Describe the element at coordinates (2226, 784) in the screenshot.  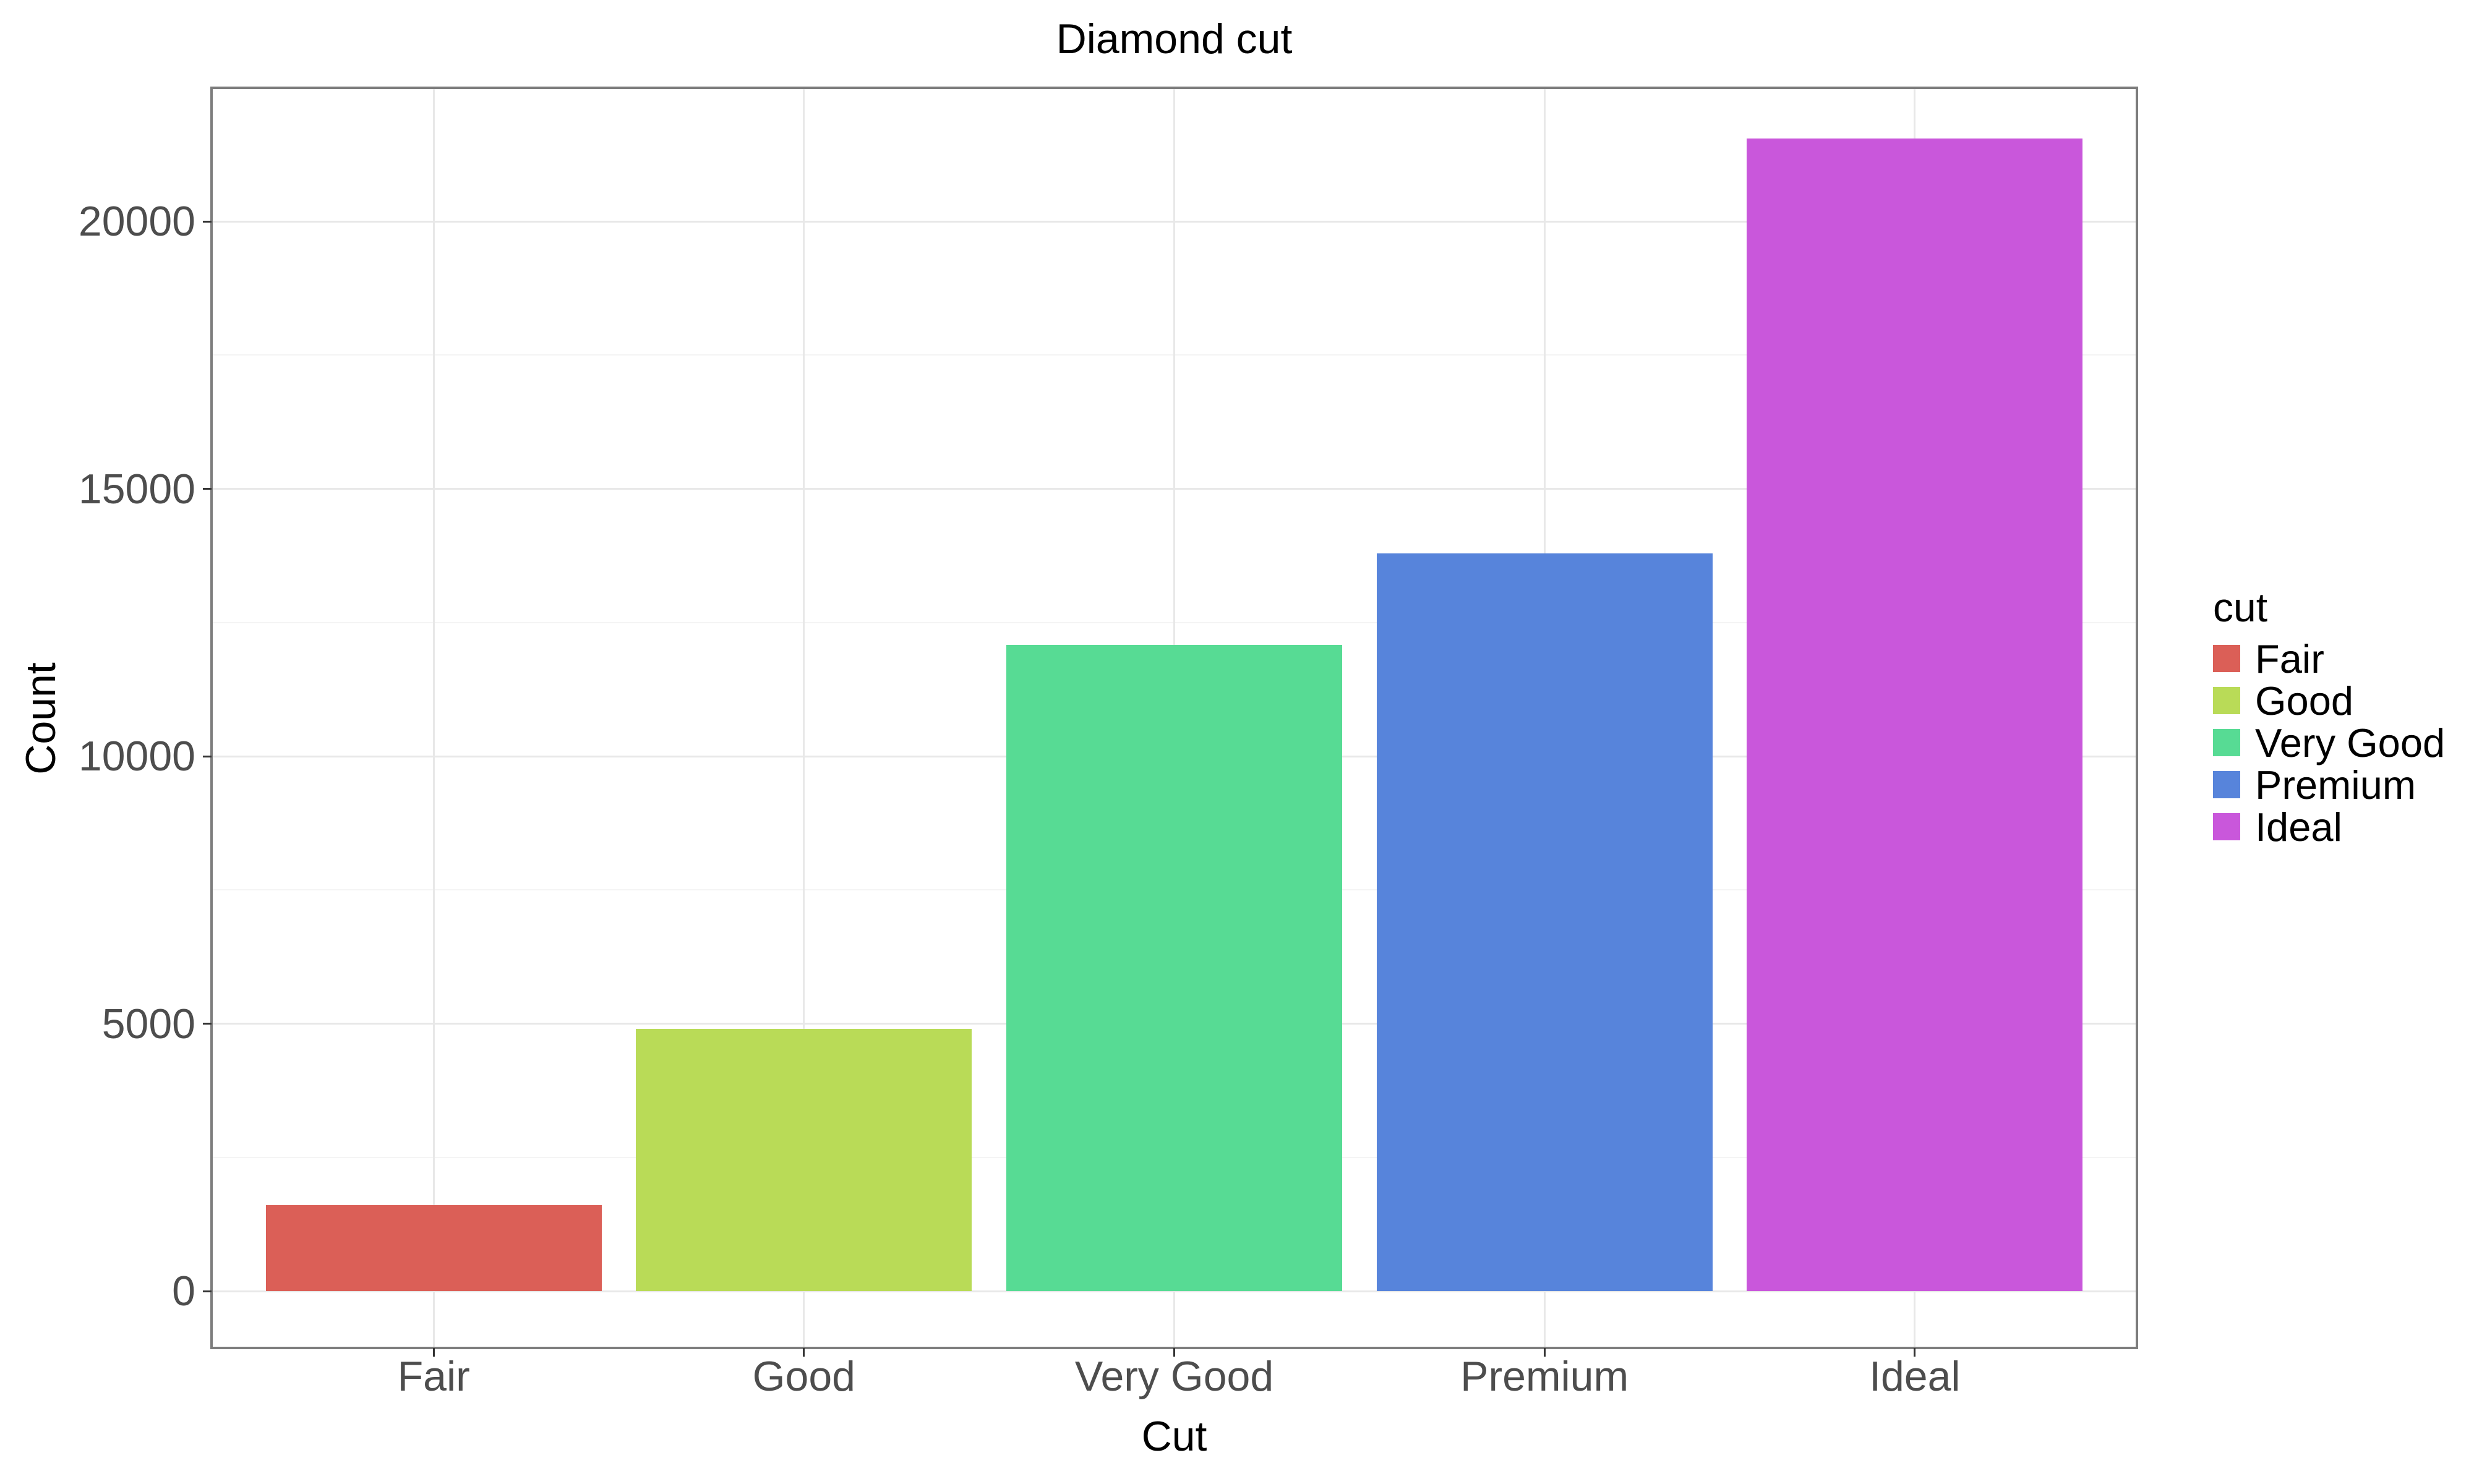
I see `legend-swatch-premium` at that location.